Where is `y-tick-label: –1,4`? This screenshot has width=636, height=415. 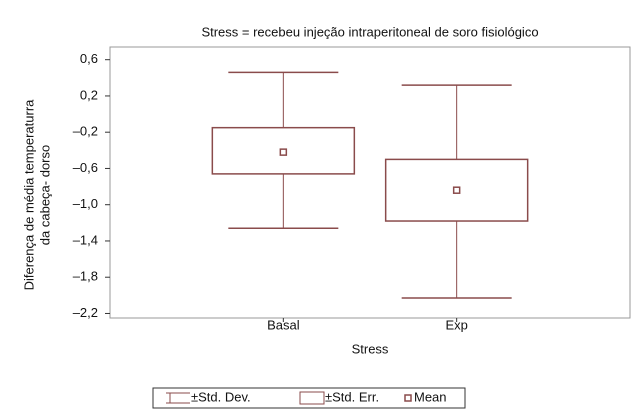 y-tick-label: –1,4 is located at coordinates (85, 239).